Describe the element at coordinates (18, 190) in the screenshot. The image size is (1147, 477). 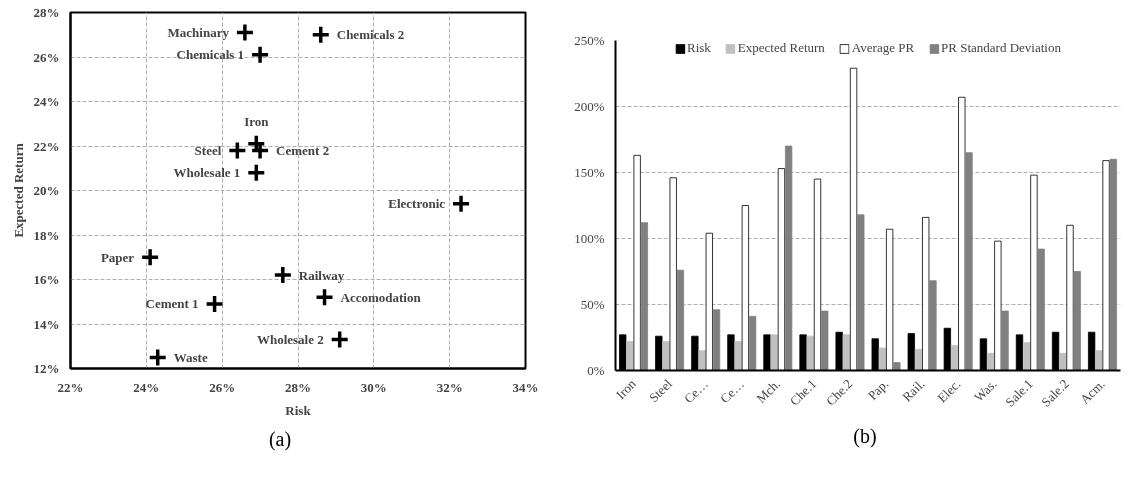
I see `y-axis-title: Expected Return` at that location.